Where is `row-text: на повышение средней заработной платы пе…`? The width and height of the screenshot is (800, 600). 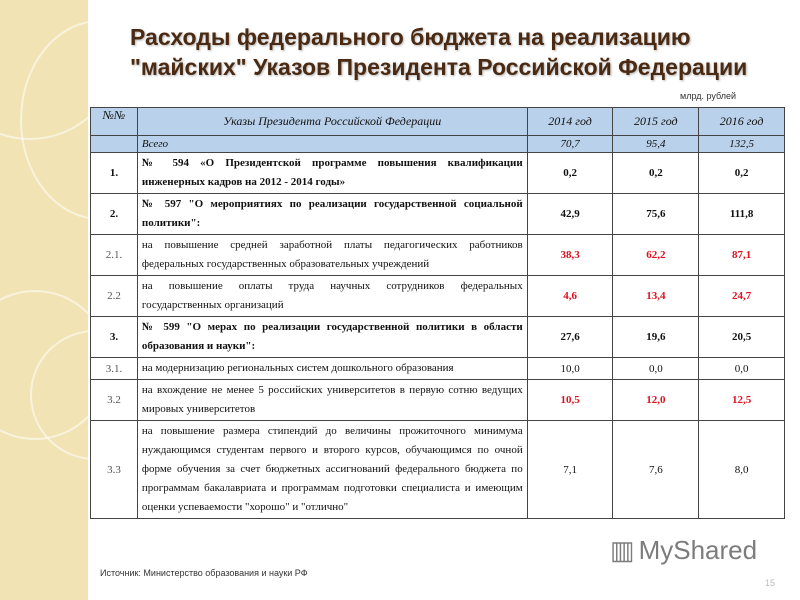
row-text: на повышение средней заработной платы пе… is located at coordinates (332, 255).